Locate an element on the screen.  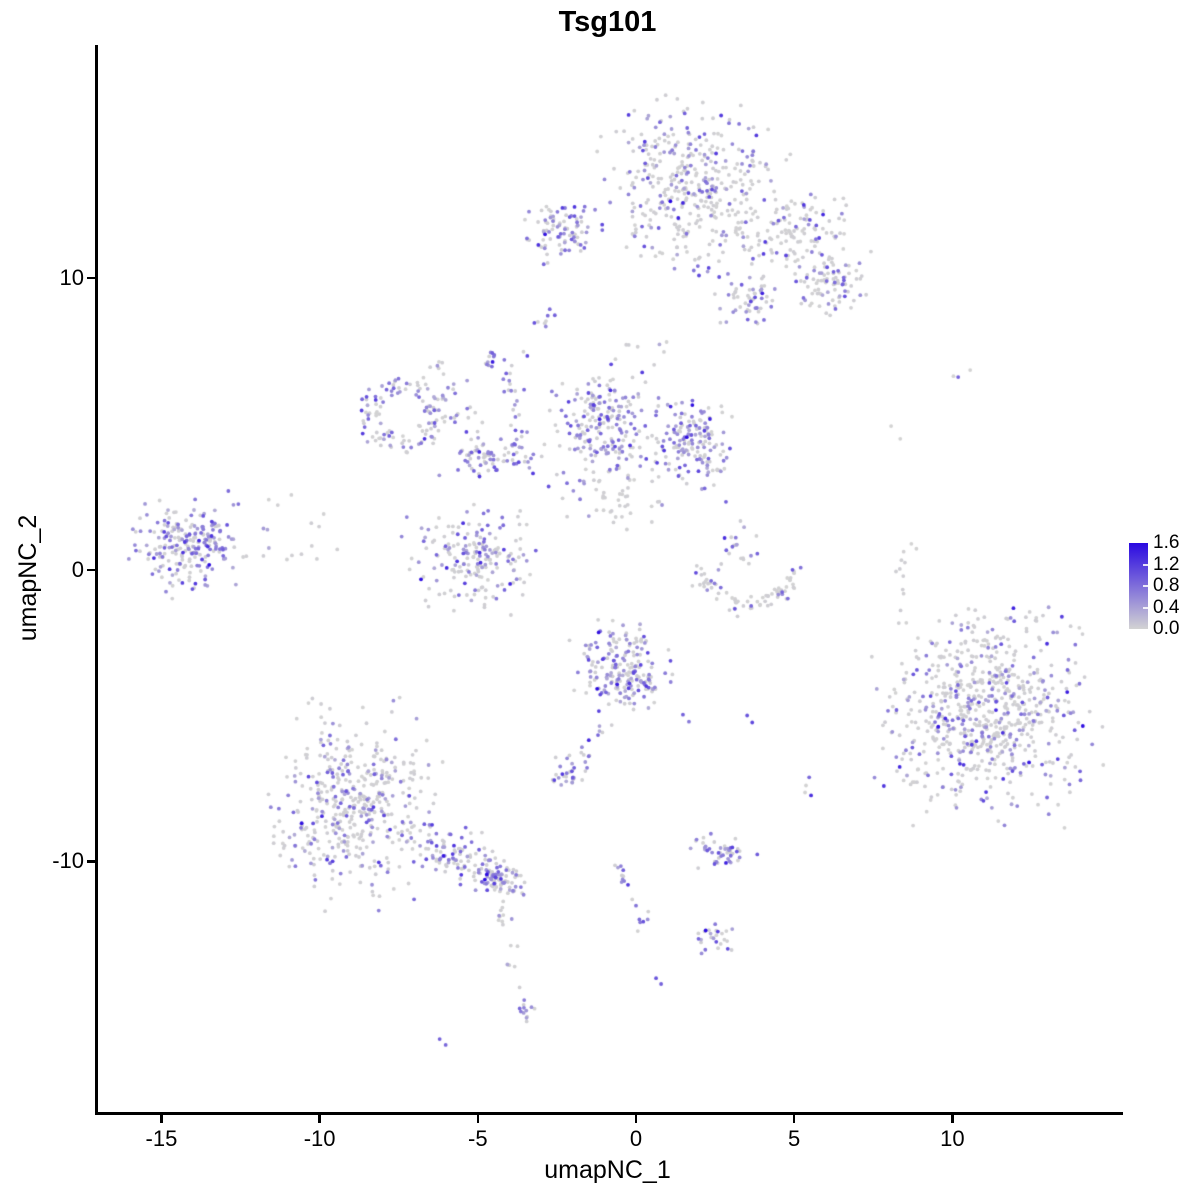
x-tick-label: -5 is located at coordinates (478, 1138).